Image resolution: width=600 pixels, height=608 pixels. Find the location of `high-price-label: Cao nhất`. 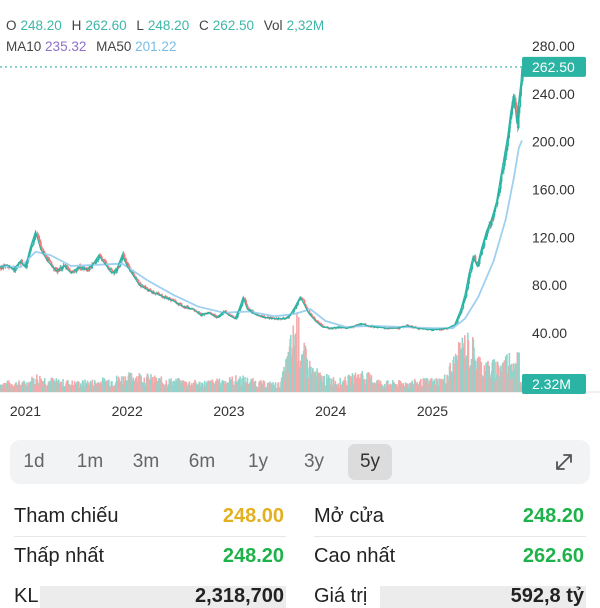

high-price-label: Cao nhất is located at coordinates (355, 556).